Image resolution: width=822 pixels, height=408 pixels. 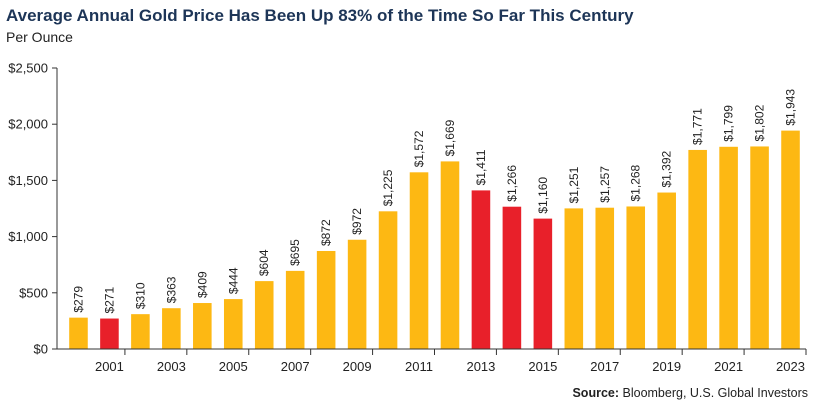 What do you see at coordinates (605, 184) in the screenshot?
I see `bar-data-label: $1,257` at bounding box center [605, 184].